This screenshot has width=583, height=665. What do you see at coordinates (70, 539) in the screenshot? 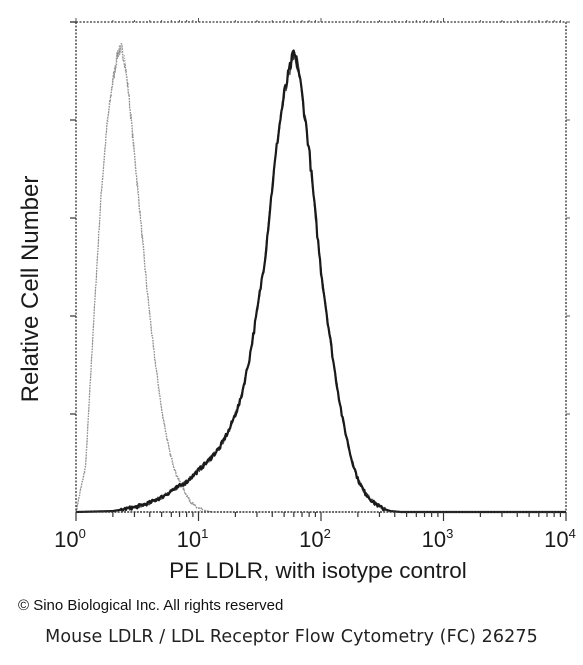
I see `x-tick-label: 10⁰` at bounding box center [70, 539].